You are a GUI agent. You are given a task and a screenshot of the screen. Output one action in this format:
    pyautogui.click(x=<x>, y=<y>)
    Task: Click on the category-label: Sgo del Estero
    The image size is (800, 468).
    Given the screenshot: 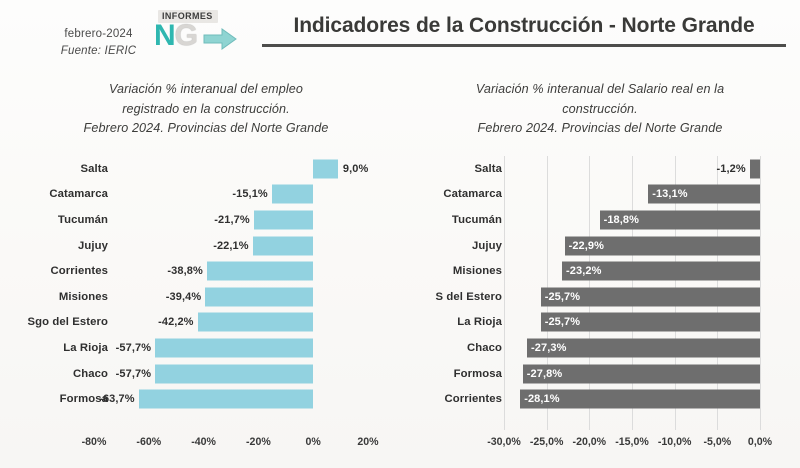 What is the action you would take?
    pyautogui.click(x=67, y=322)
    